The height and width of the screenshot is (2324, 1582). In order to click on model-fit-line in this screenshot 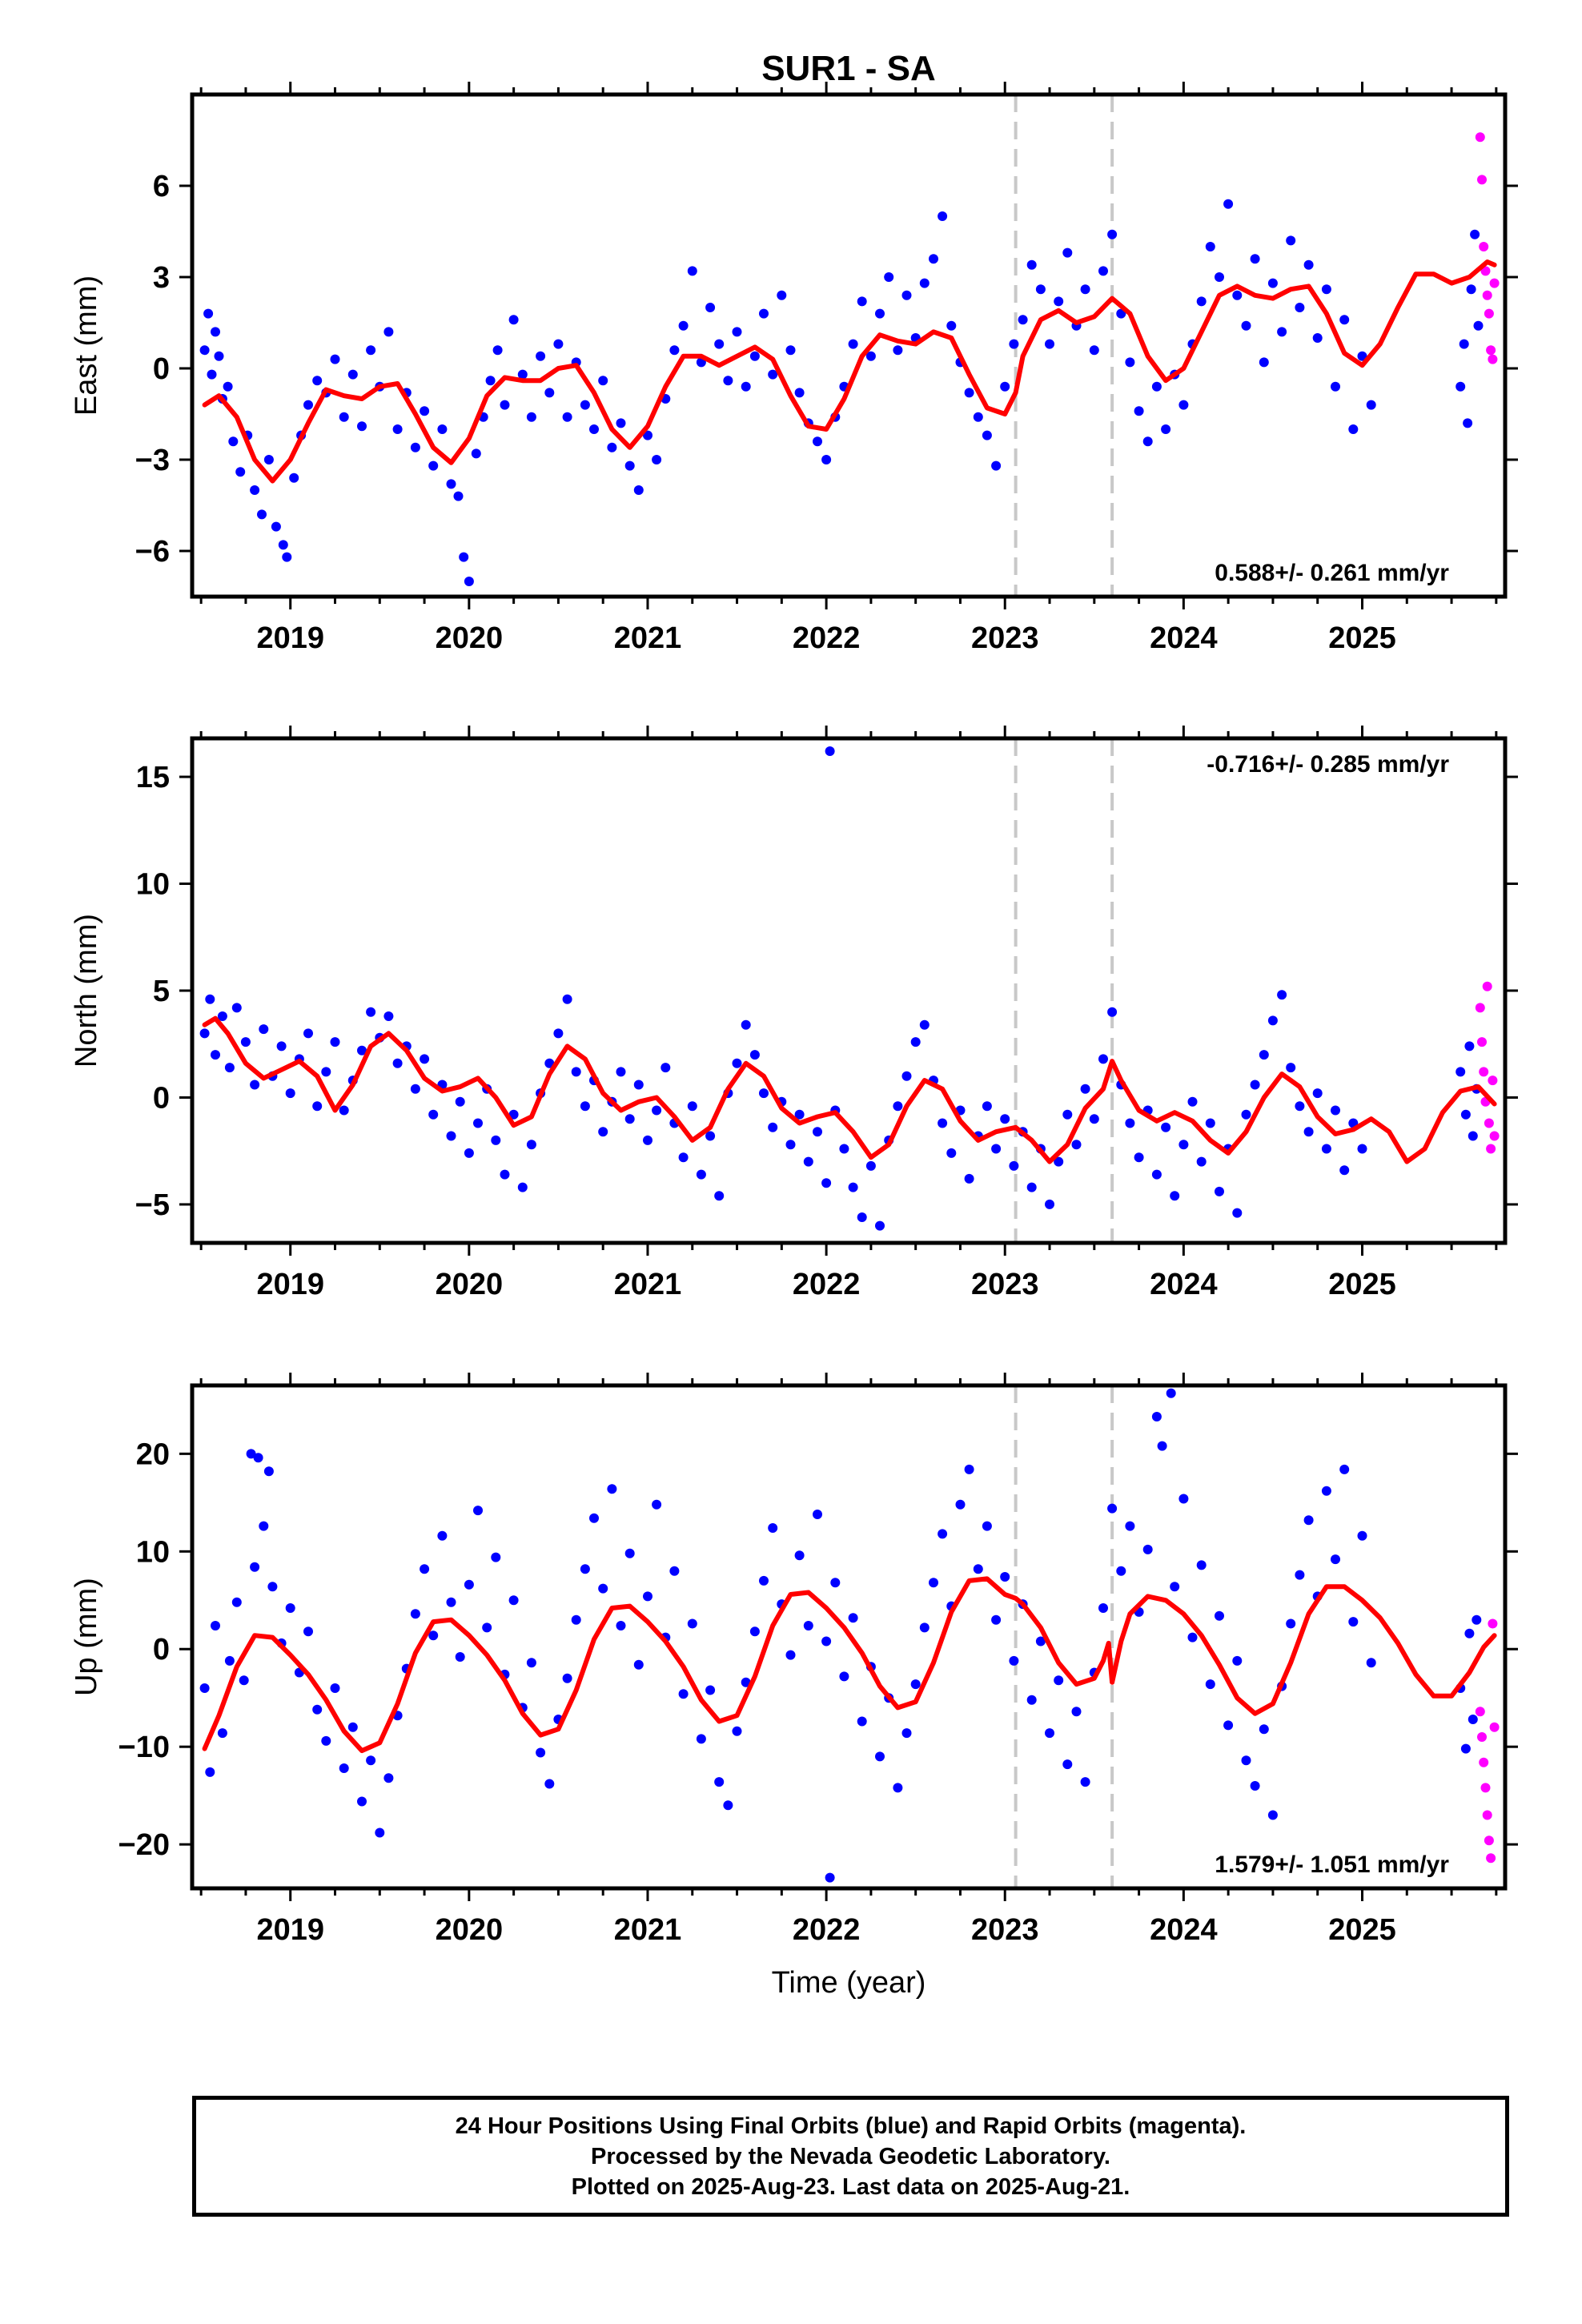, I will do `click(849, 1665)`.